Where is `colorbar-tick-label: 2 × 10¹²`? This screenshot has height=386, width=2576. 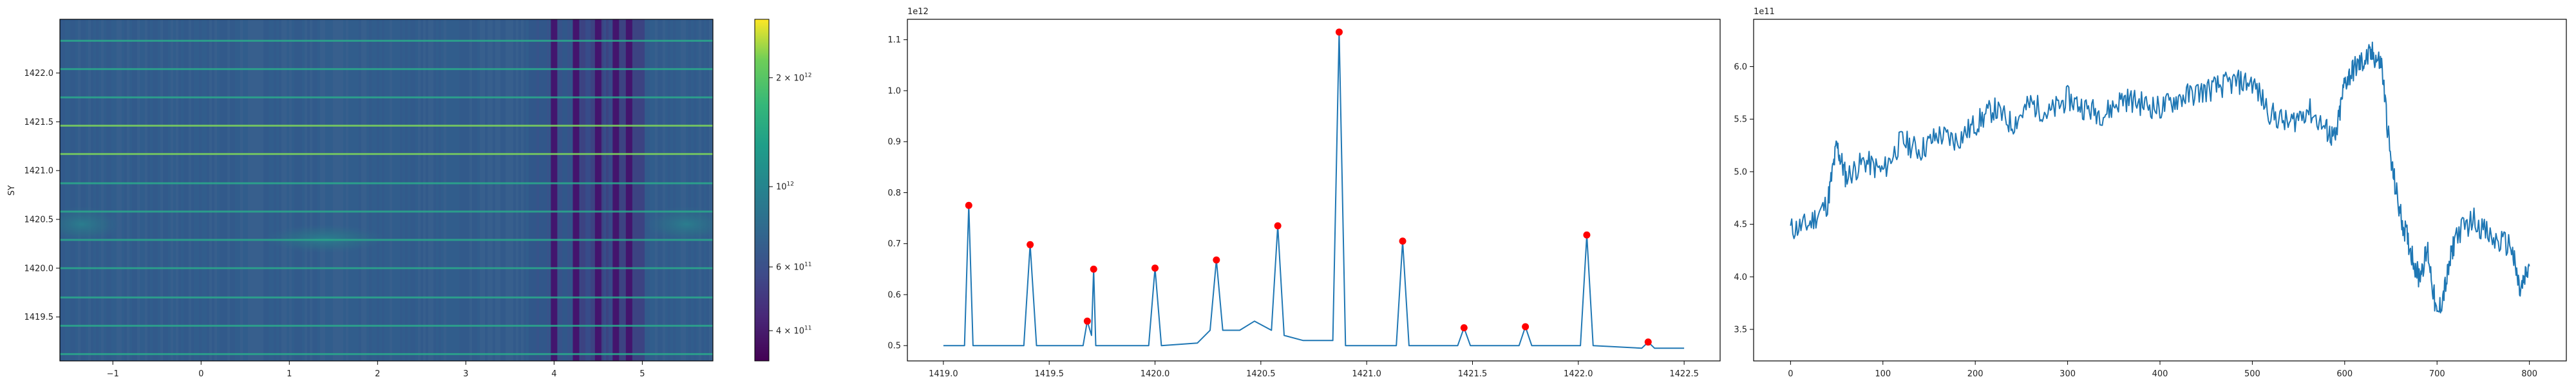 colorbar-tick-label: 2 × 10¹² is located at coordinates (793, 77).